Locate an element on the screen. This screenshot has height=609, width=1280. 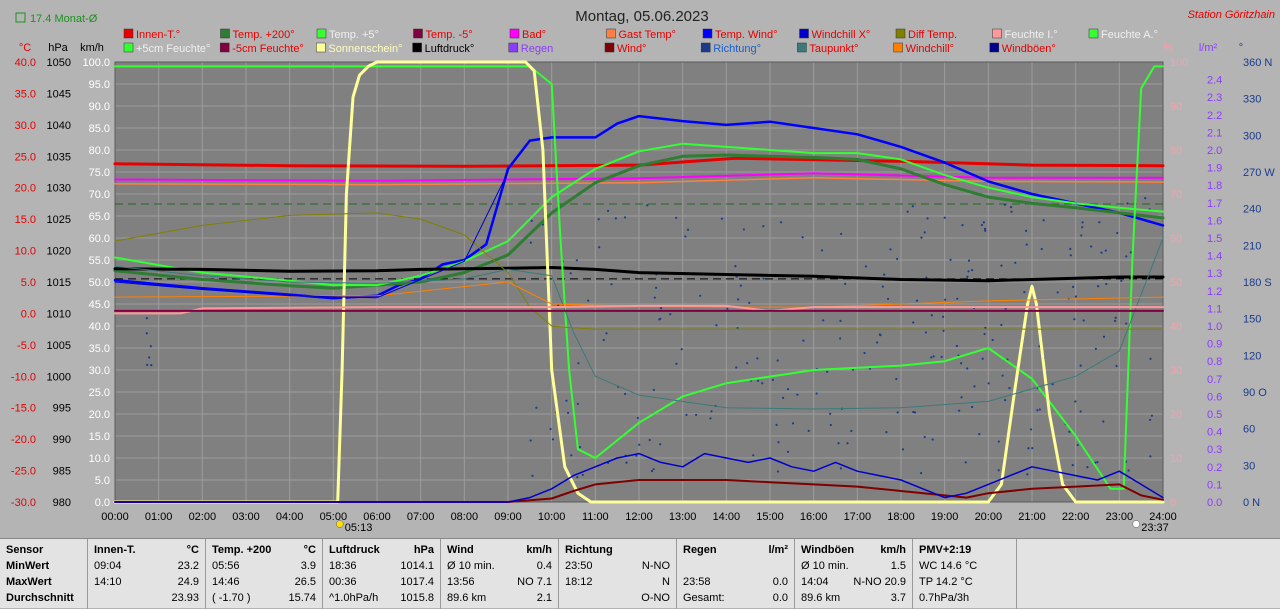
x-tick-label: 05:00 is located at coordinates (334, 517).